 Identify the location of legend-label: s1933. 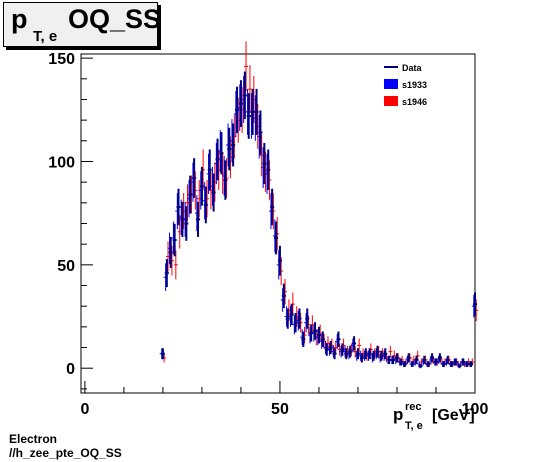
(414, 85).